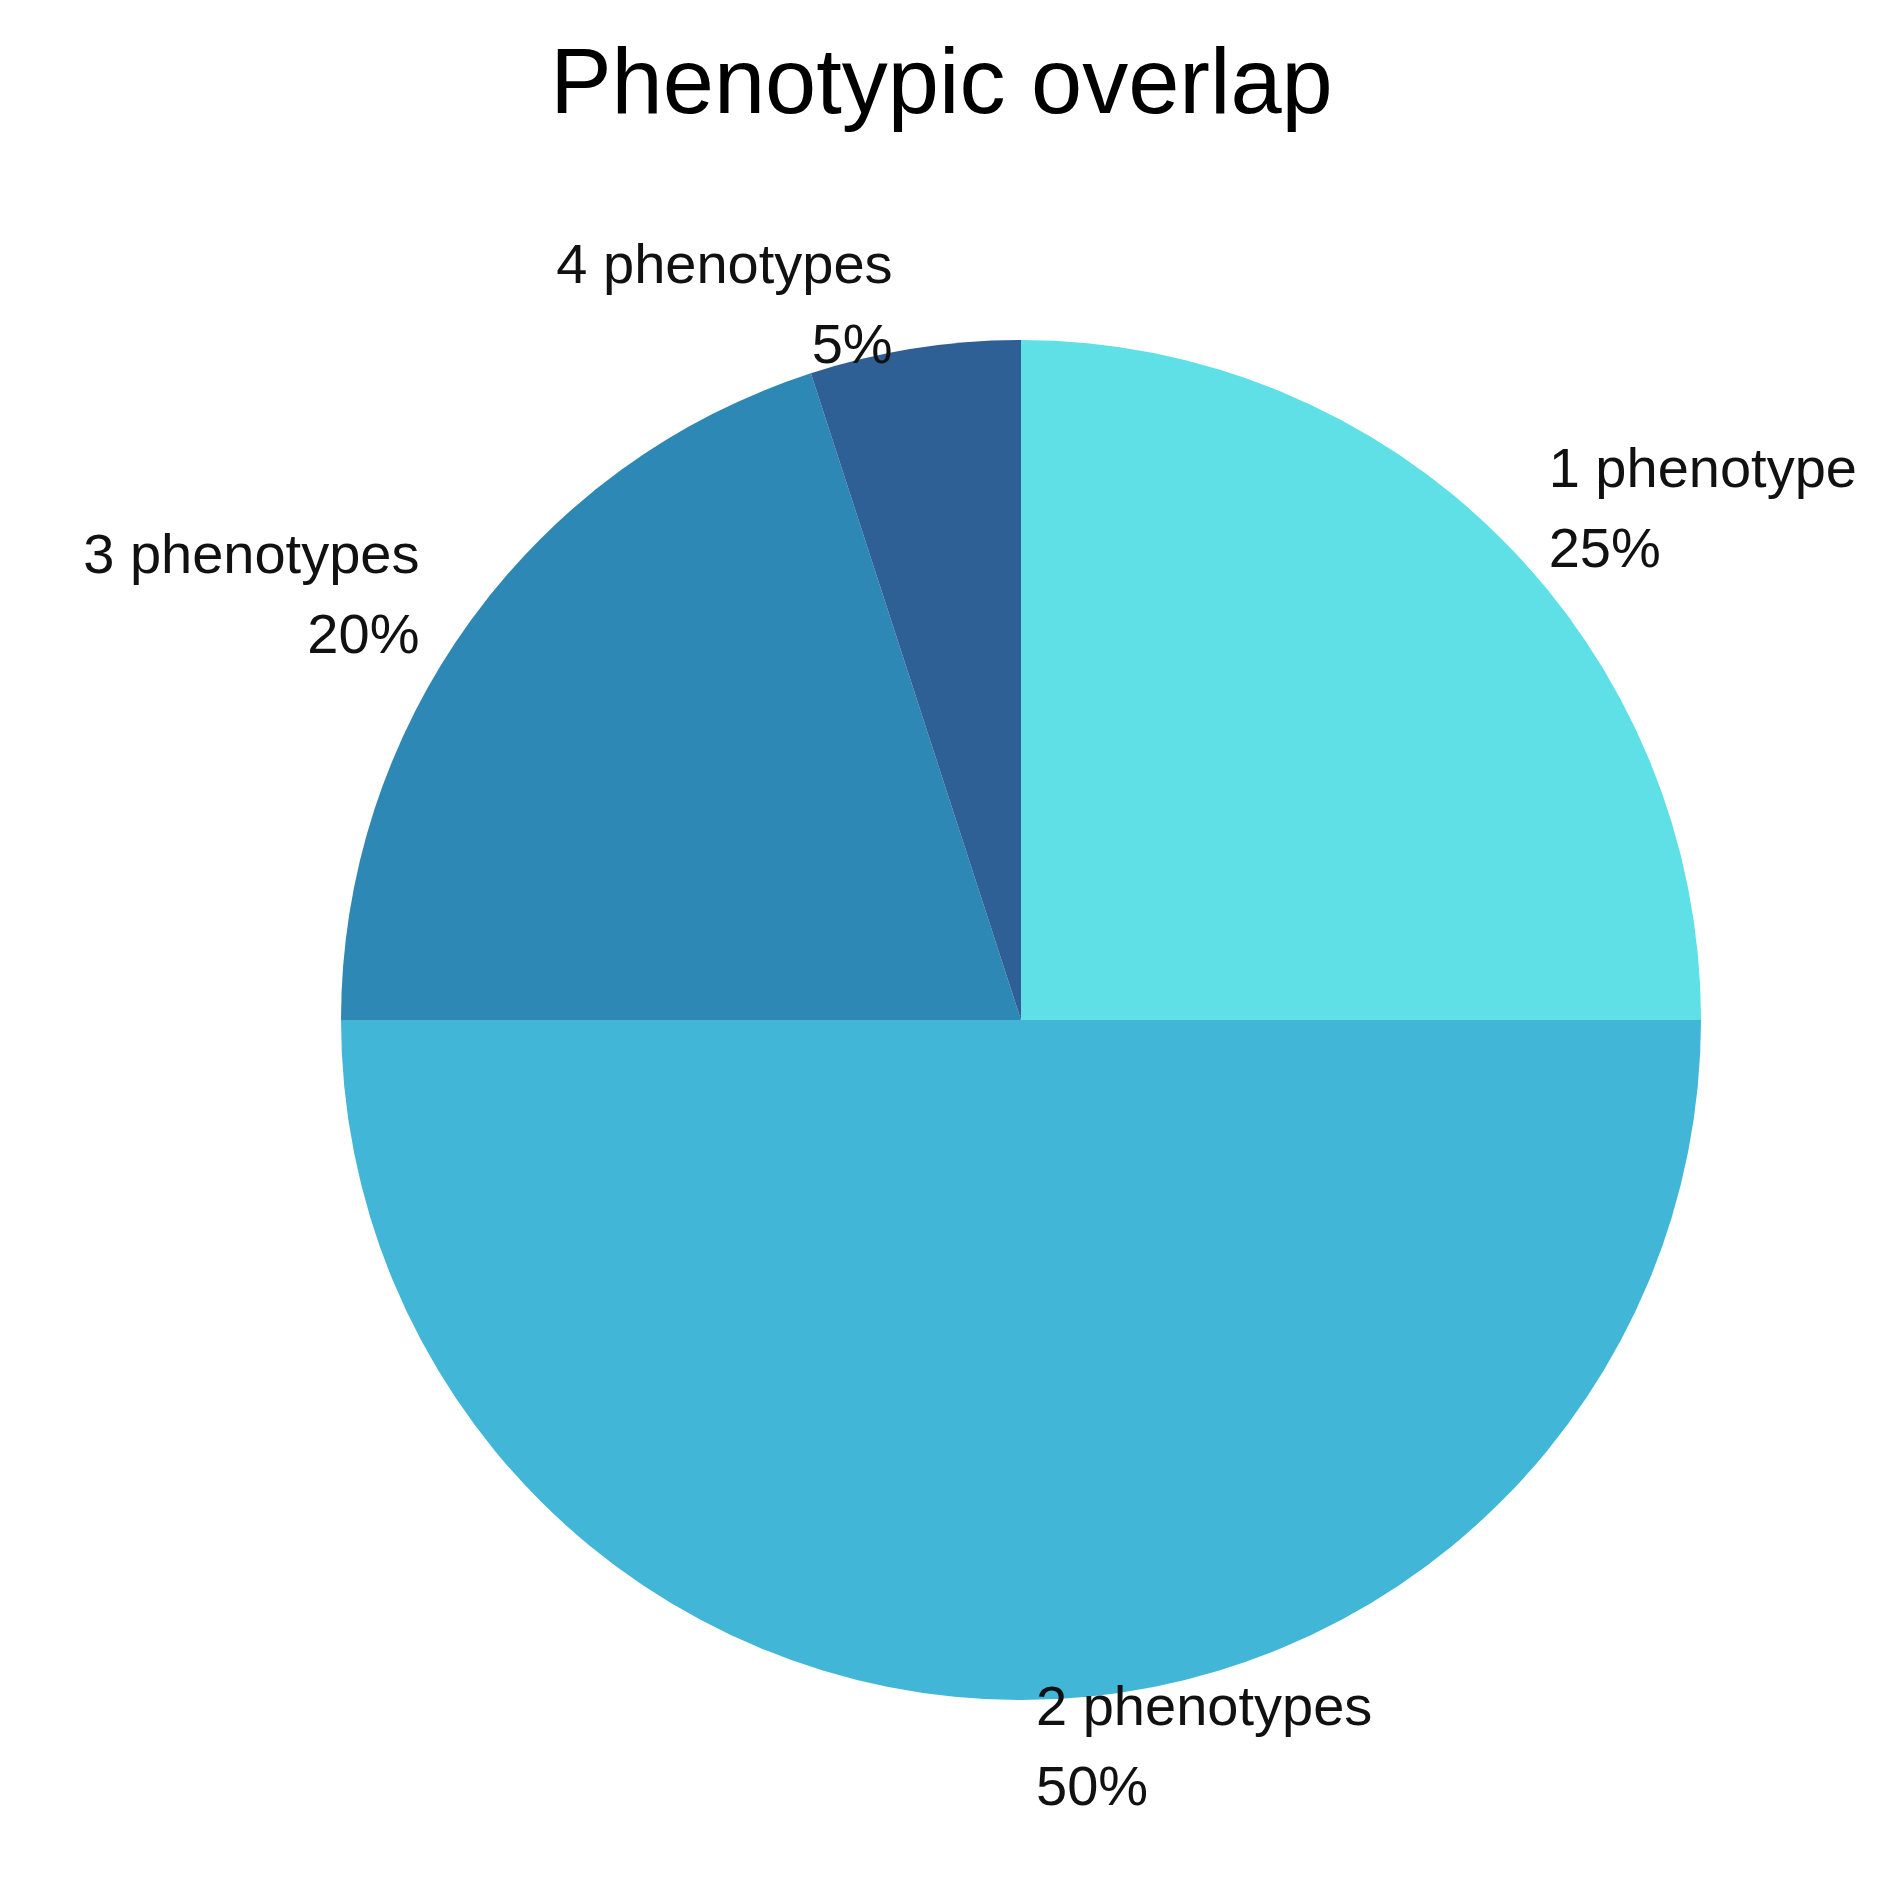  What do you see at coordinates (251, 554) in the screenshot?
I see `slice-label: 3 phenotypes` at bounding box center [251, 554].